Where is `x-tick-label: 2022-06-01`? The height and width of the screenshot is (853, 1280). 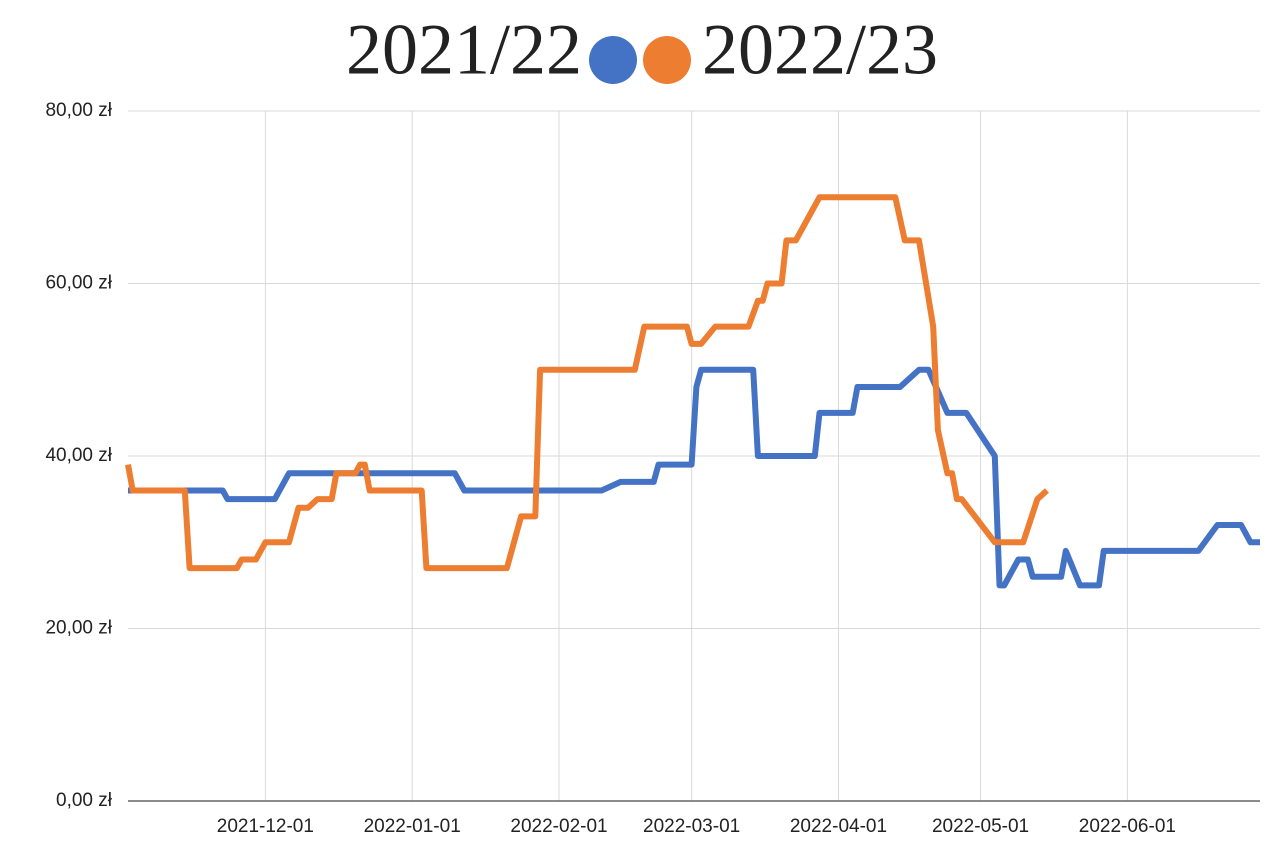 x-tick-label: 2022-06-01 is located at coordinates (1127, 826).